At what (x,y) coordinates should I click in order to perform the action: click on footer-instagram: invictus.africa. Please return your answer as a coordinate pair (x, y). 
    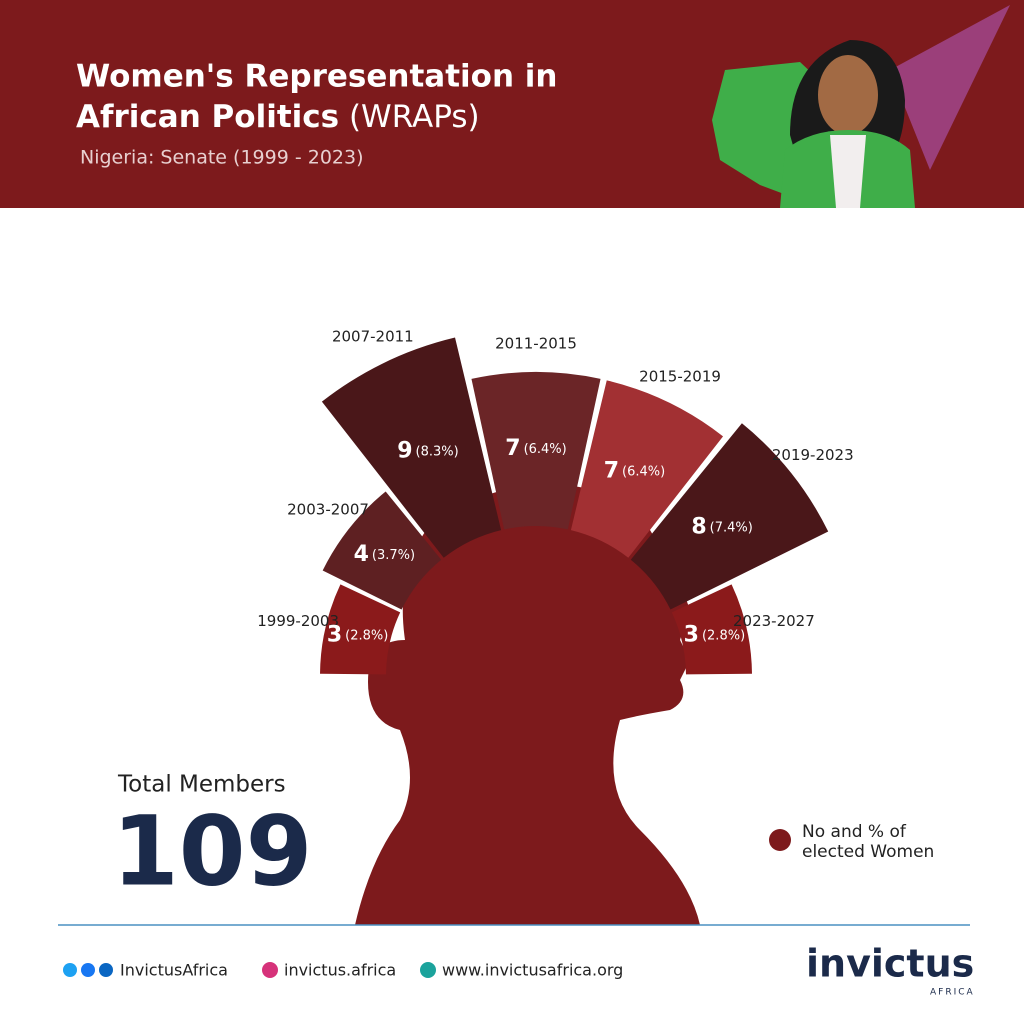
    Looking at the image, I should click on (340, 970).